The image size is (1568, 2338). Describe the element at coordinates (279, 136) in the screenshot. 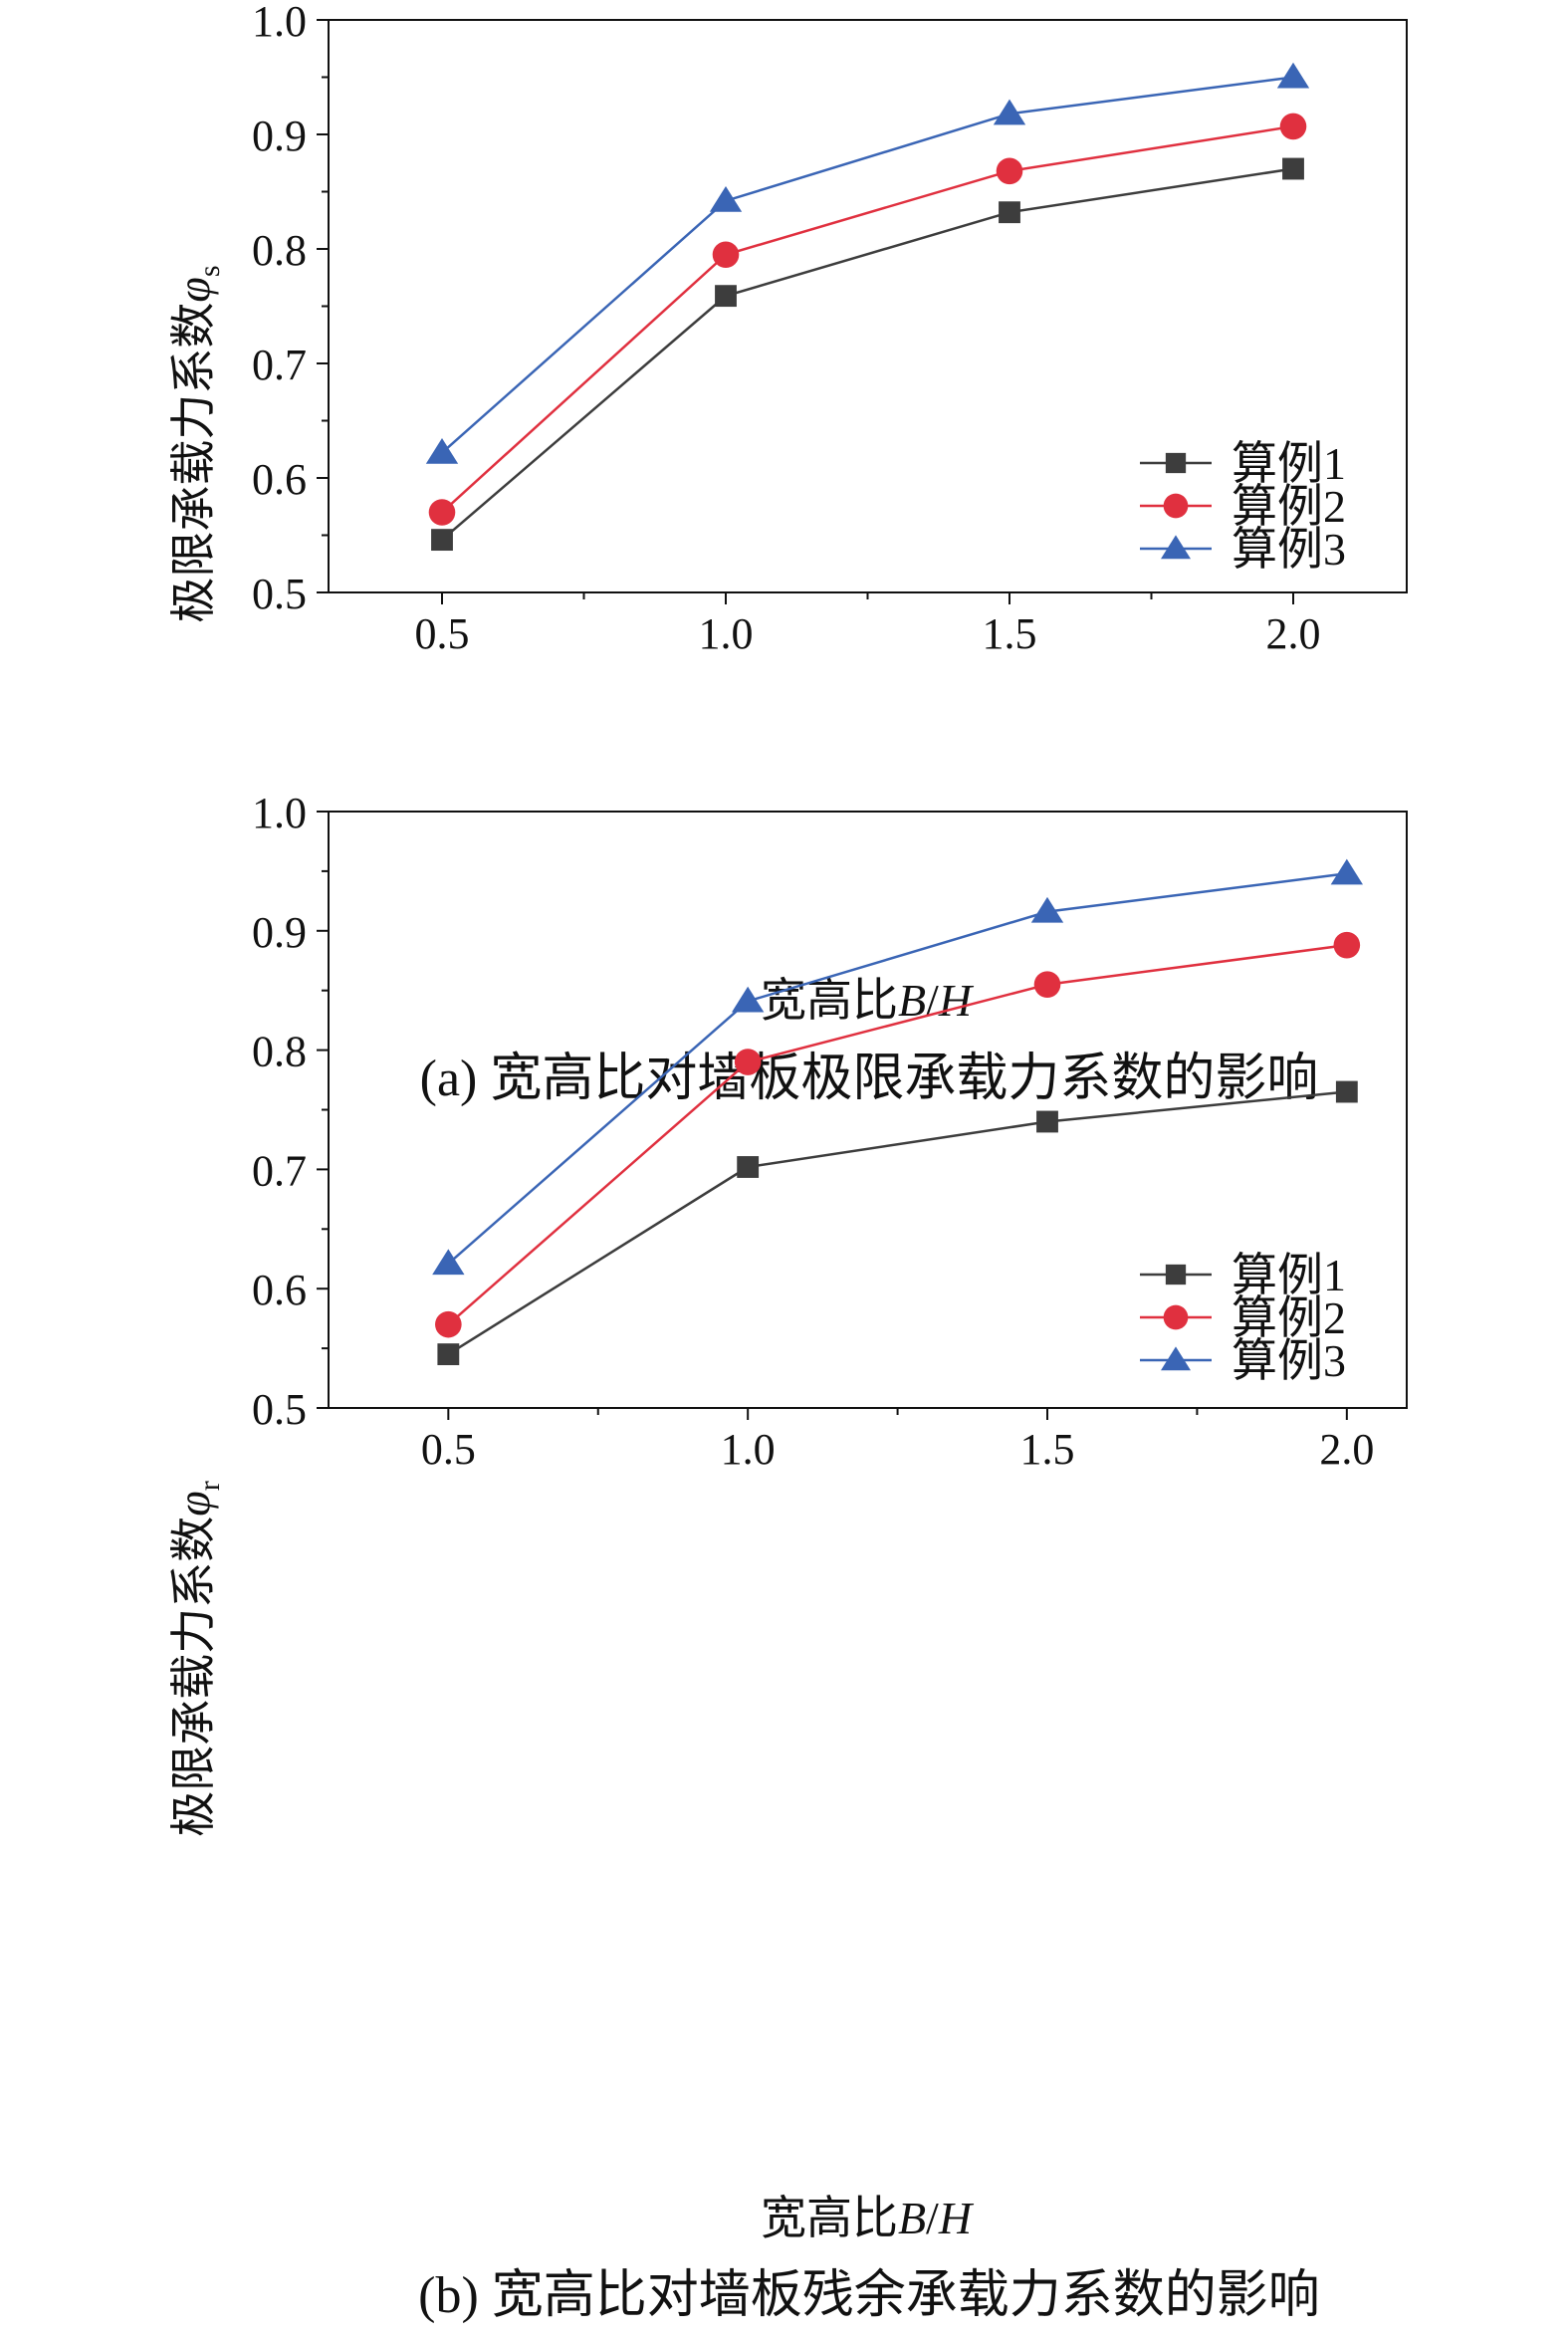

I see `y-tick-label-a: 0.9` at that location.